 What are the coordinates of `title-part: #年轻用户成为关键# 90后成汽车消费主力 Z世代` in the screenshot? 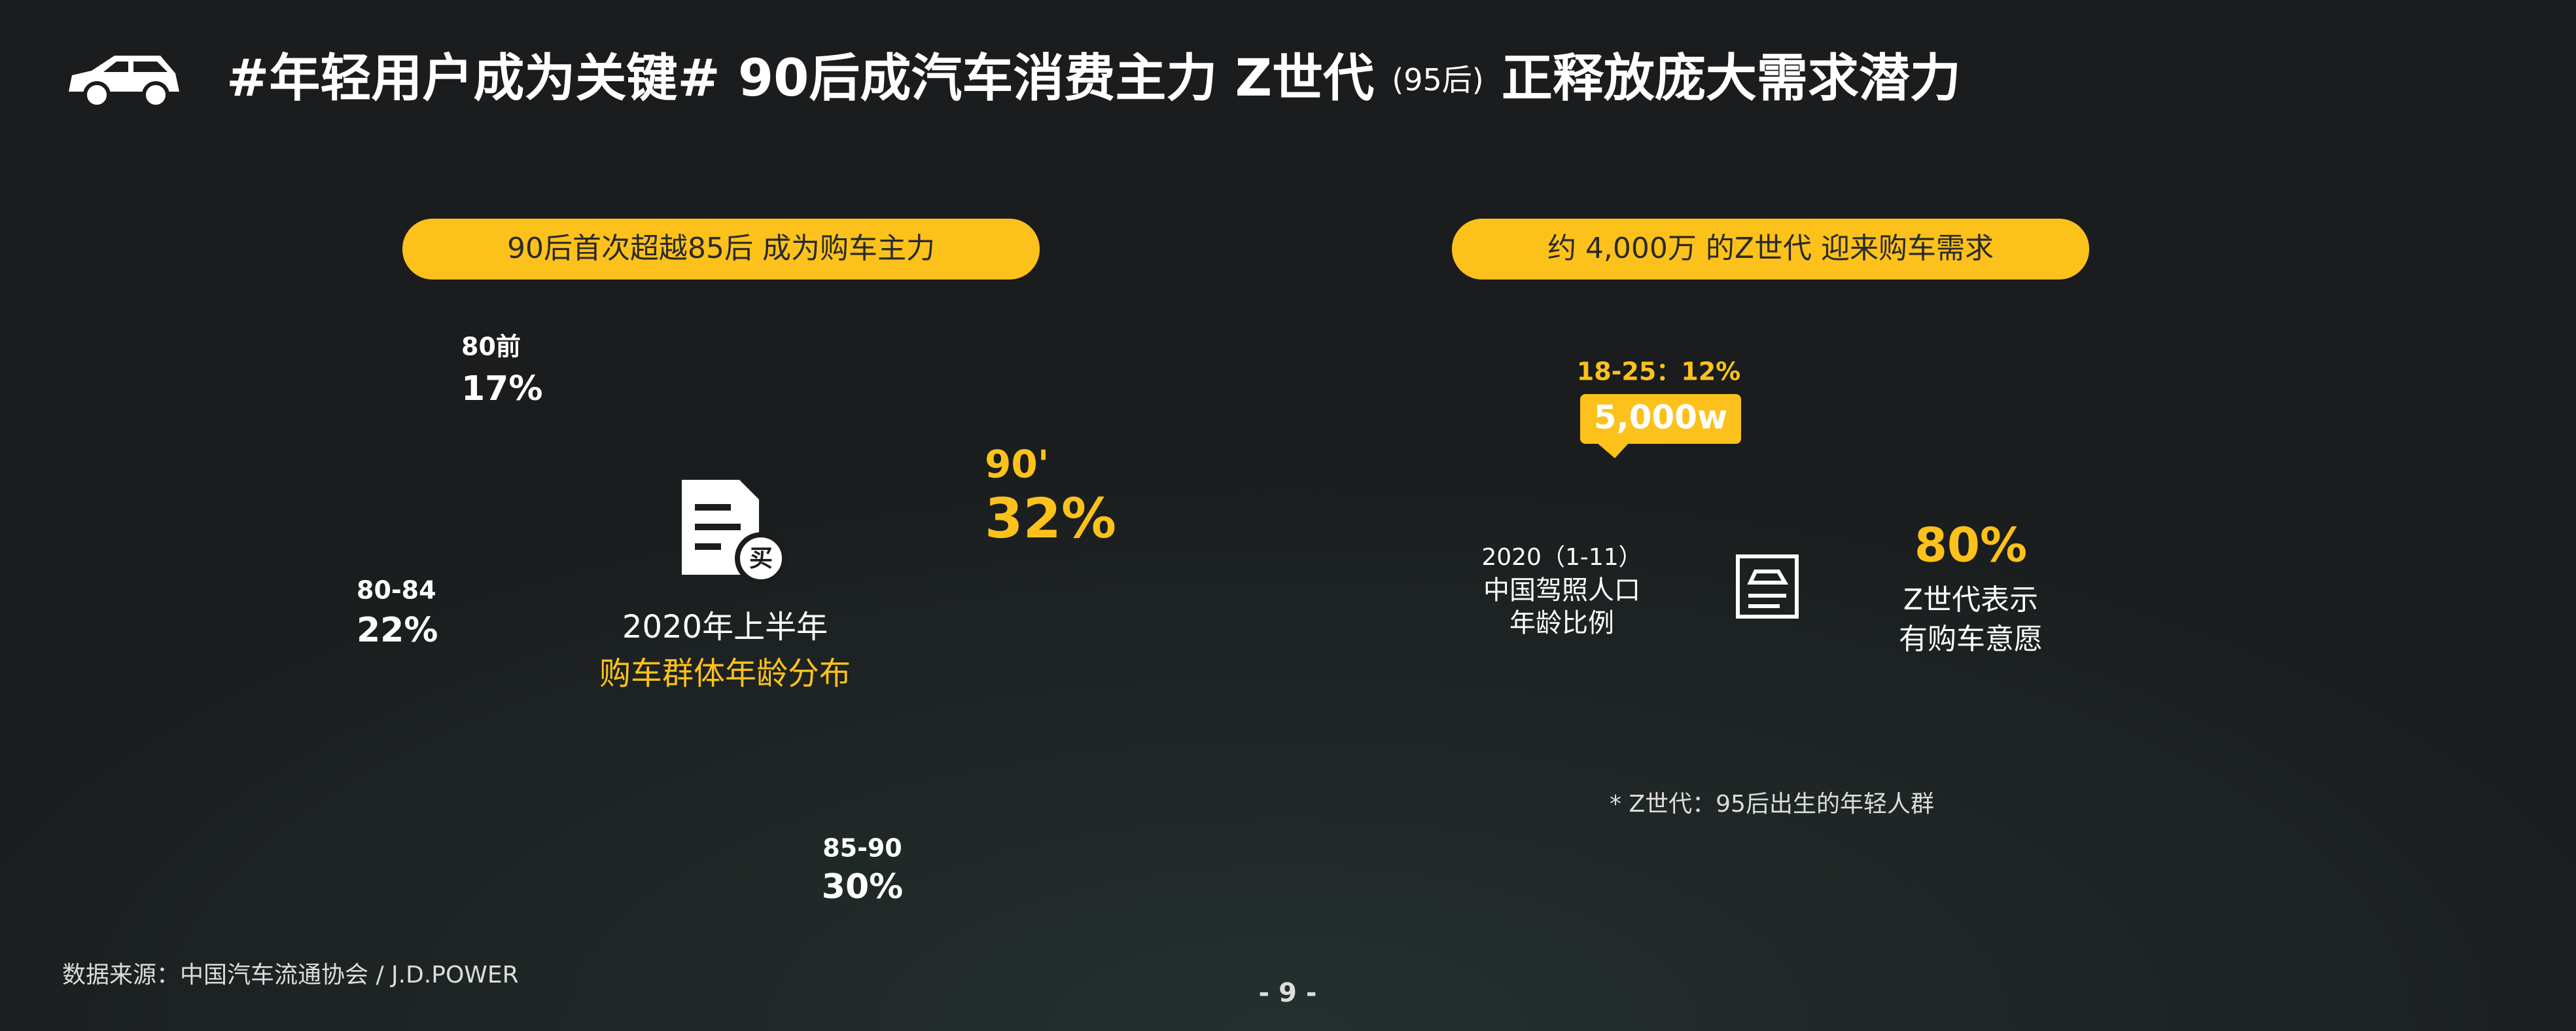 It's located at (800, 78).